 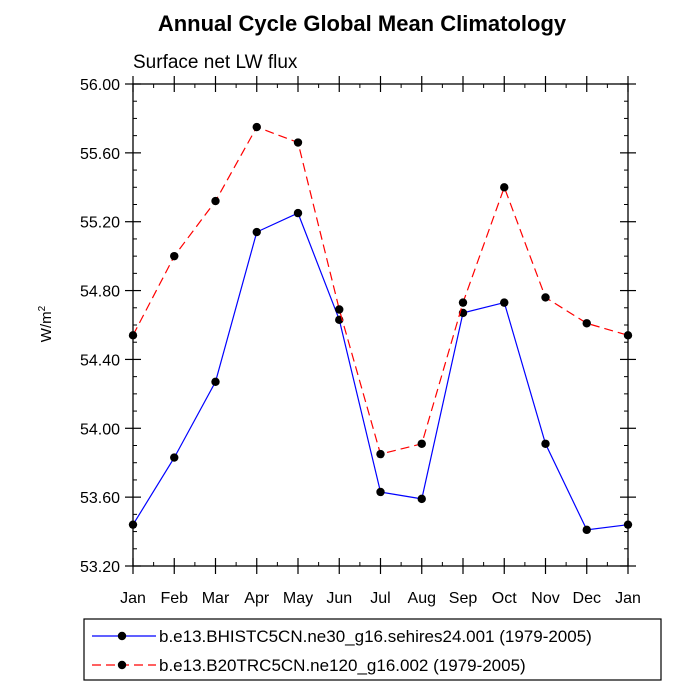 I want to click on y-axis-label-unit: W/m, so click(x=46, y=326).